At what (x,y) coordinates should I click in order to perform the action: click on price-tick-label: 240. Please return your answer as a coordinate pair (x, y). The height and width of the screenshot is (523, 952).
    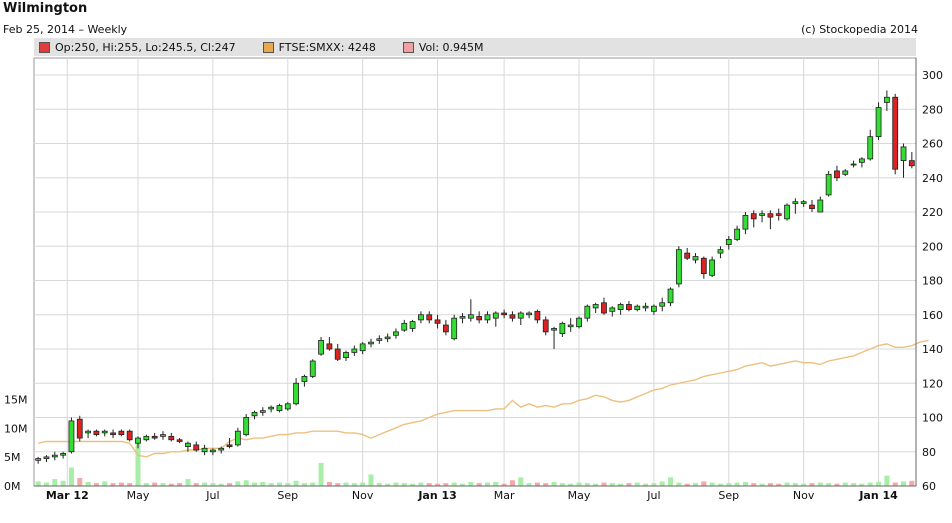
    Looking at the image, I should click on (932, 178).